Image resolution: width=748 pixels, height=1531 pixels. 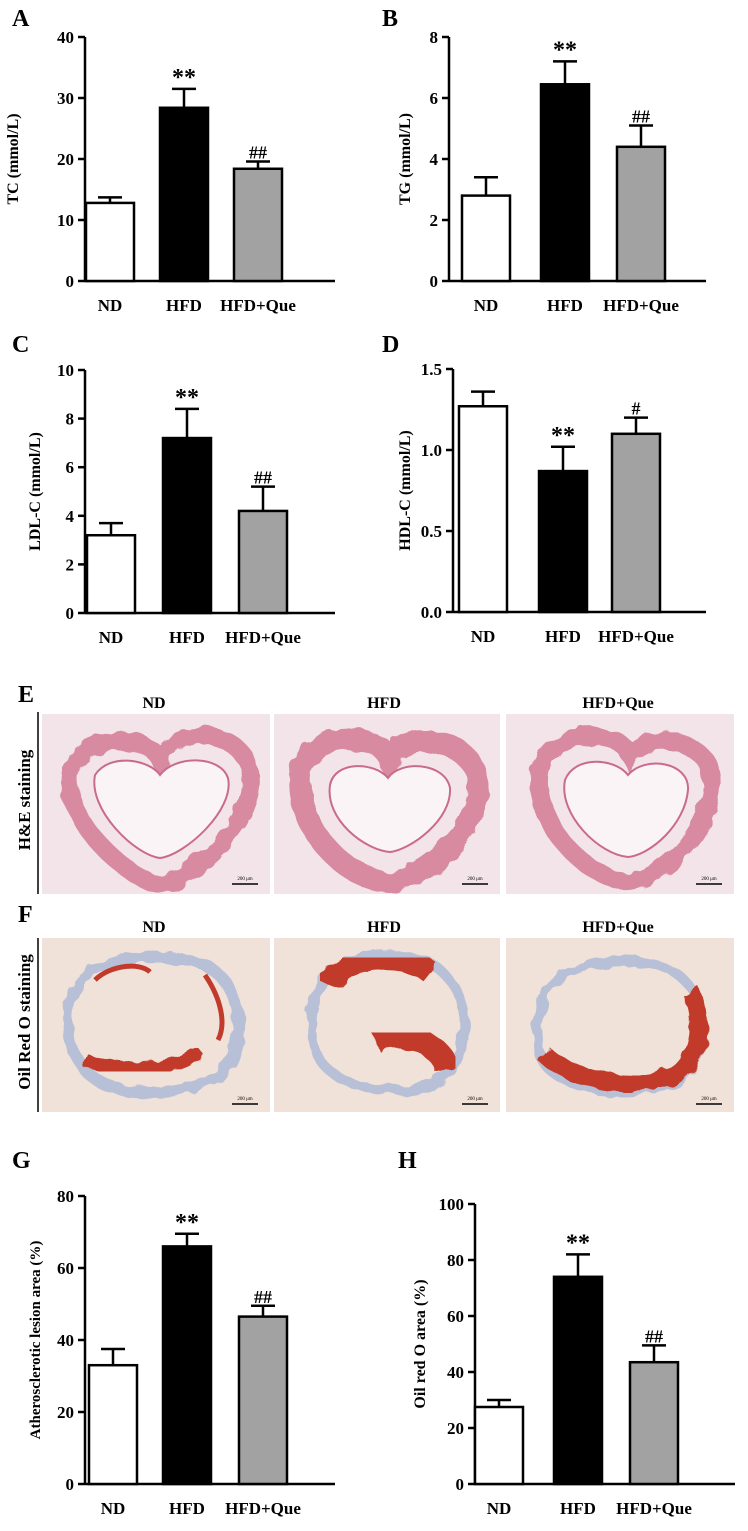 I want to click on oro-image-hfd-que: 200 μm, so click(x=620, y=1025).